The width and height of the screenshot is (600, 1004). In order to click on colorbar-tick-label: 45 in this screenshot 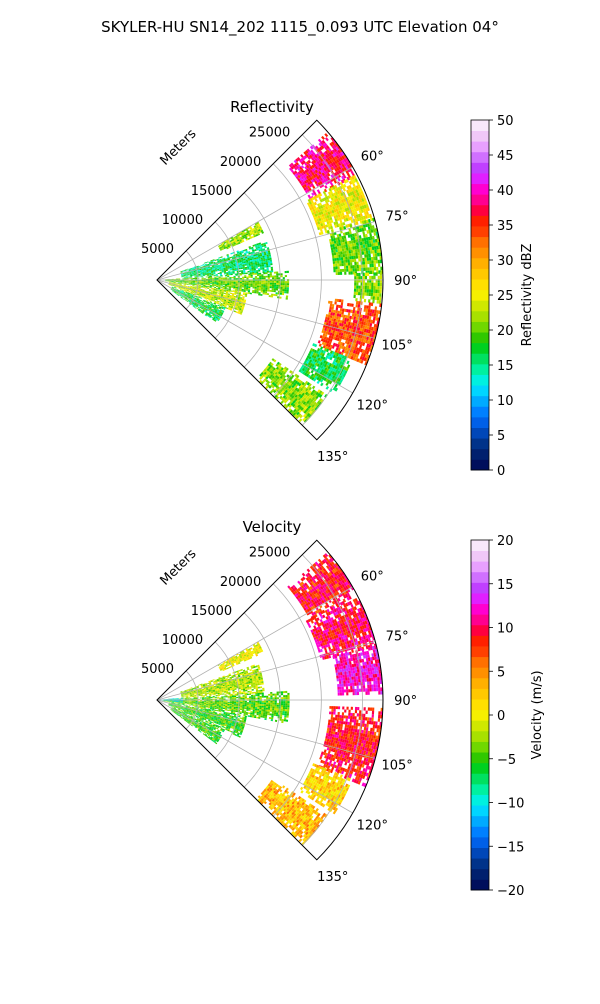, I will do `click(505, 156)`.